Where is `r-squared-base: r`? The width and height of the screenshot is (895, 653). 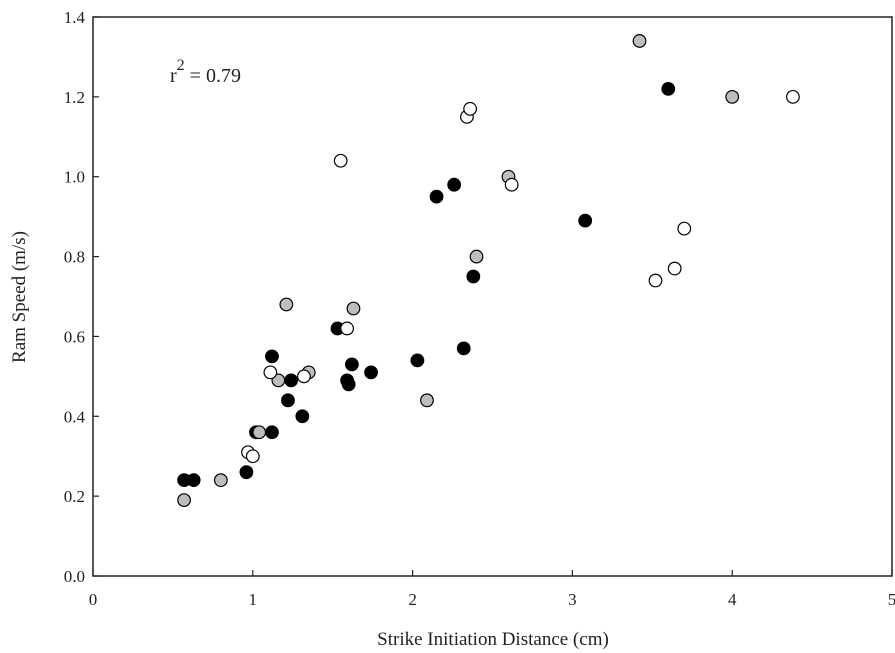 r-squared-base: r is located at coordinates (173, 76).